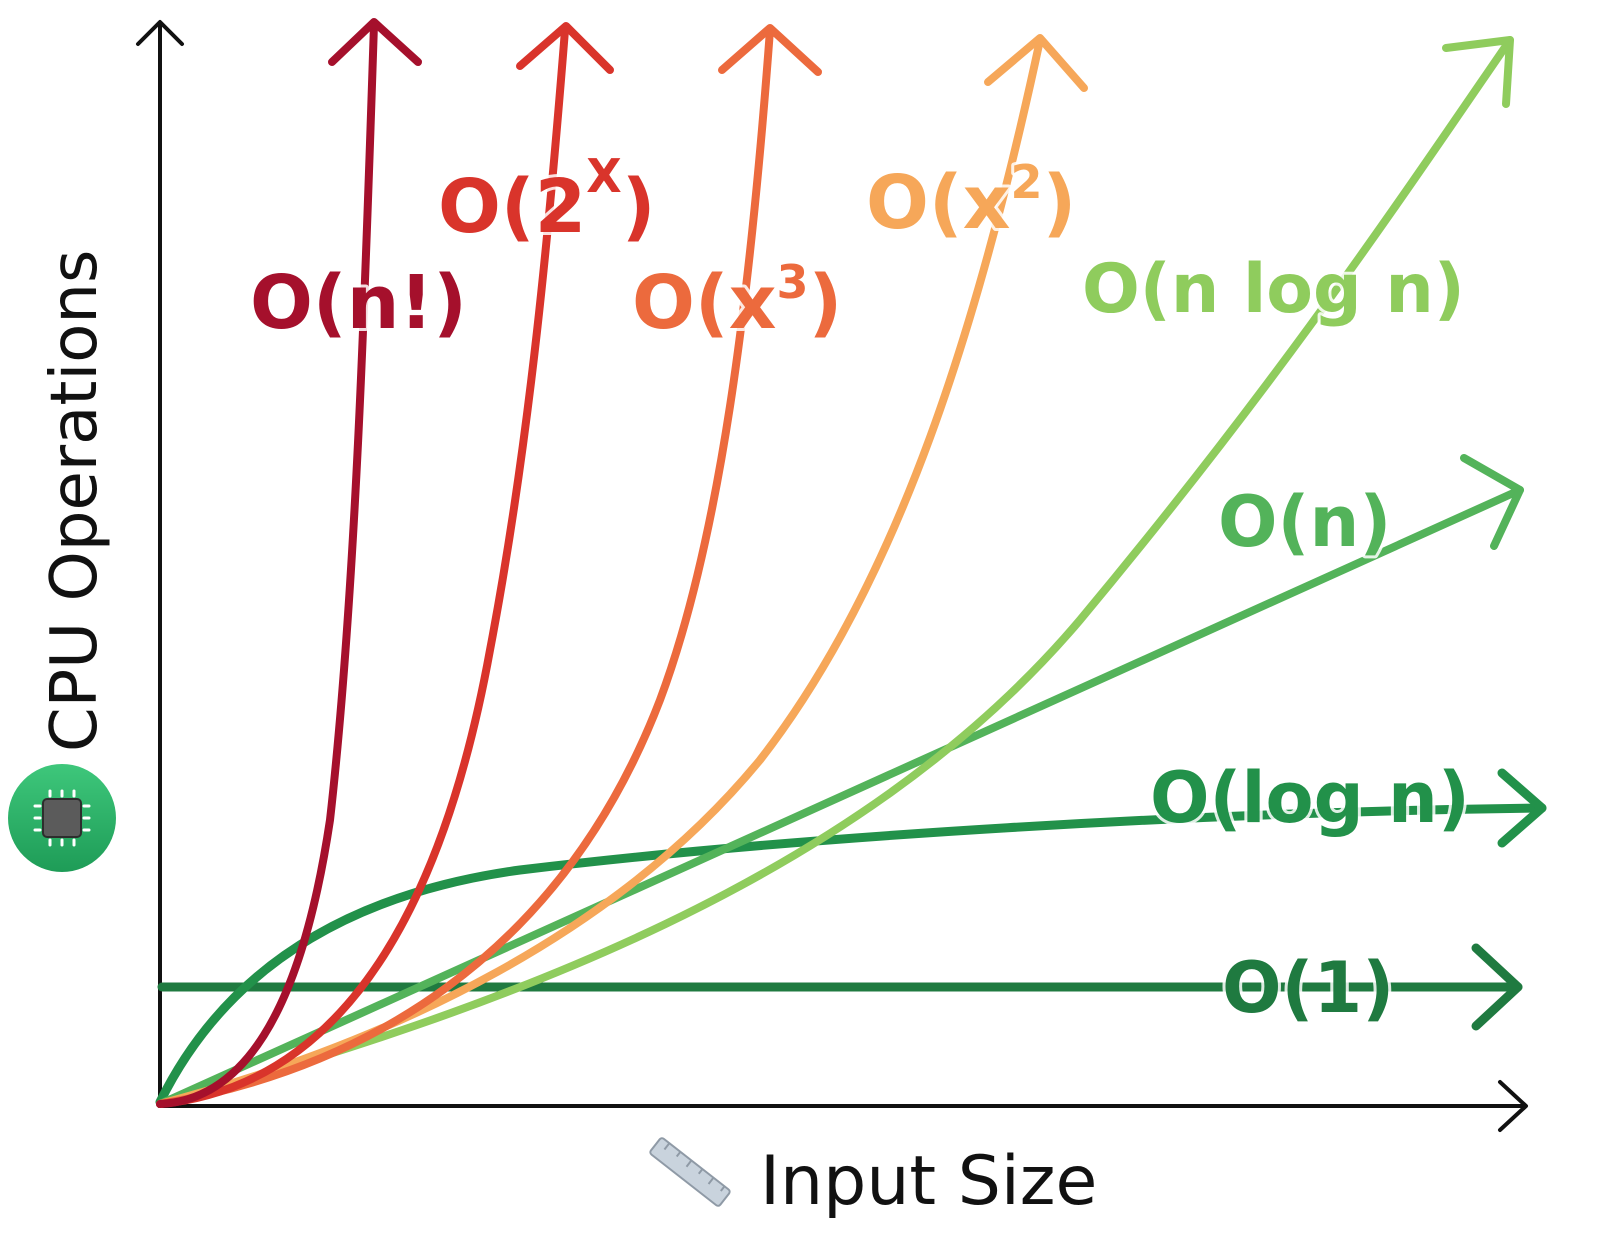 Image resolution: width=1600 pixels, height=1239 pixels. I want to click on label-factorial-text: O(n!), so click(358, 303).